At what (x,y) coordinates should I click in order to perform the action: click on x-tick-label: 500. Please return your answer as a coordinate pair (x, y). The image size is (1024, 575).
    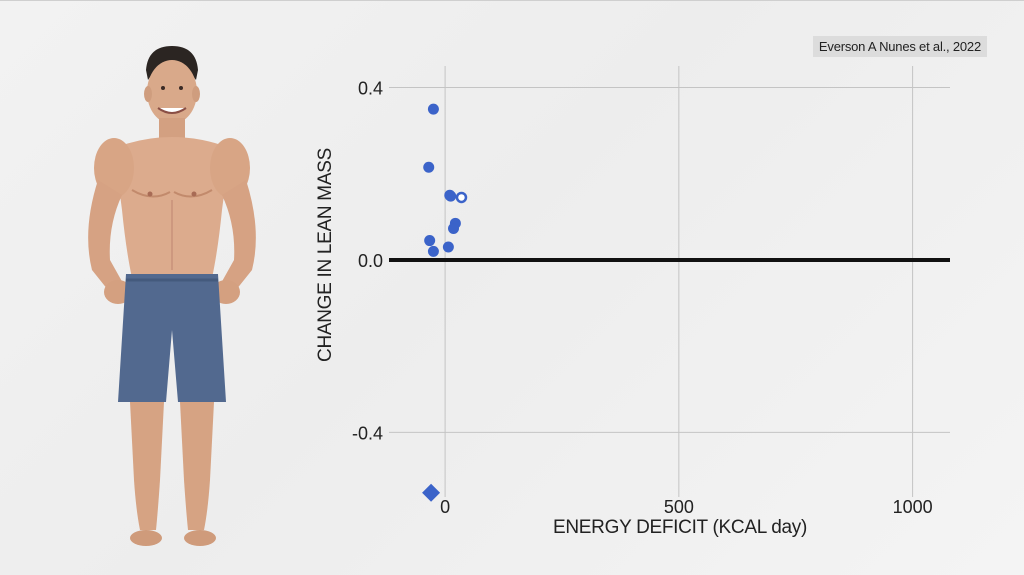
    Looking at the image, I should click on (679, 507).